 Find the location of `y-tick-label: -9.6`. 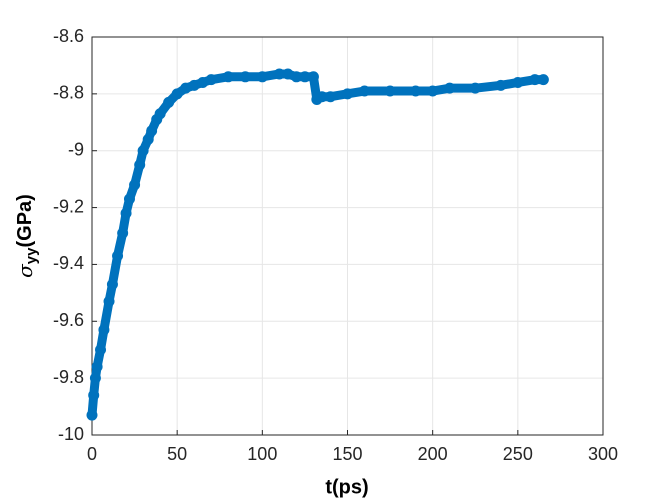

y-tick-label: -9.6 is located at coordinates (68, 320).